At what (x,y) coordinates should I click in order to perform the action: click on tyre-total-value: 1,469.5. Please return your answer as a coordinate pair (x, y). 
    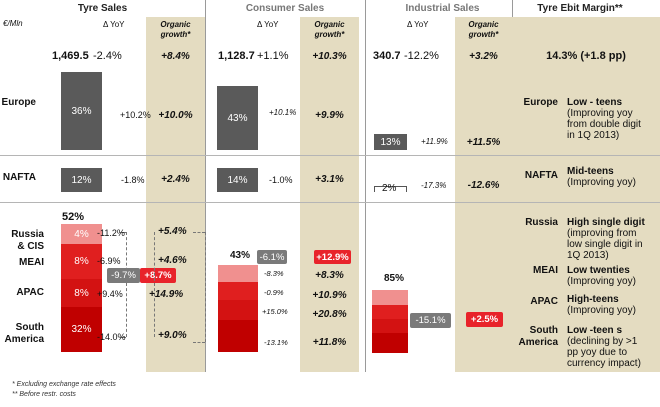
    Looking at the image, I should click on (70, 56).